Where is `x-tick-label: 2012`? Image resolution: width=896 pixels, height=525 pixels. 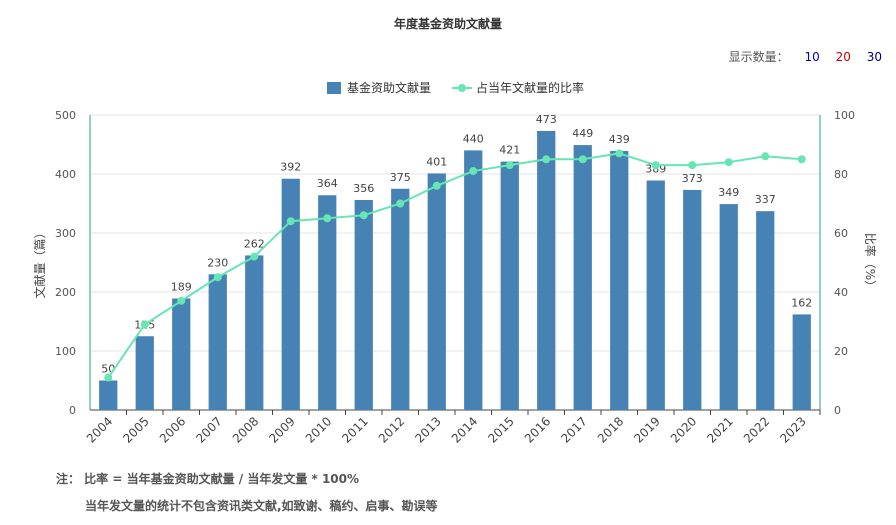 x-tick-label: 2012 is located at coordinates (391, 429).